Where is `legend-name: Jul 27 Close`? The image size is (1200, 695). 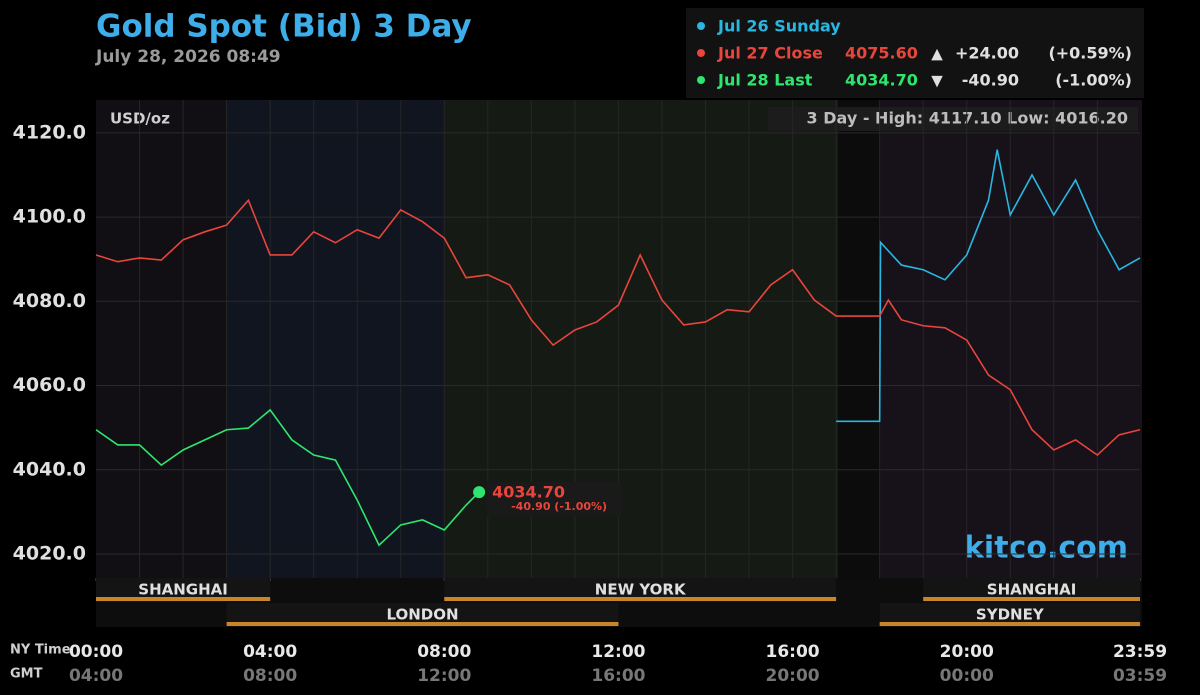
legend-name: Jul 27 Close is located at coordinates (770, 53).